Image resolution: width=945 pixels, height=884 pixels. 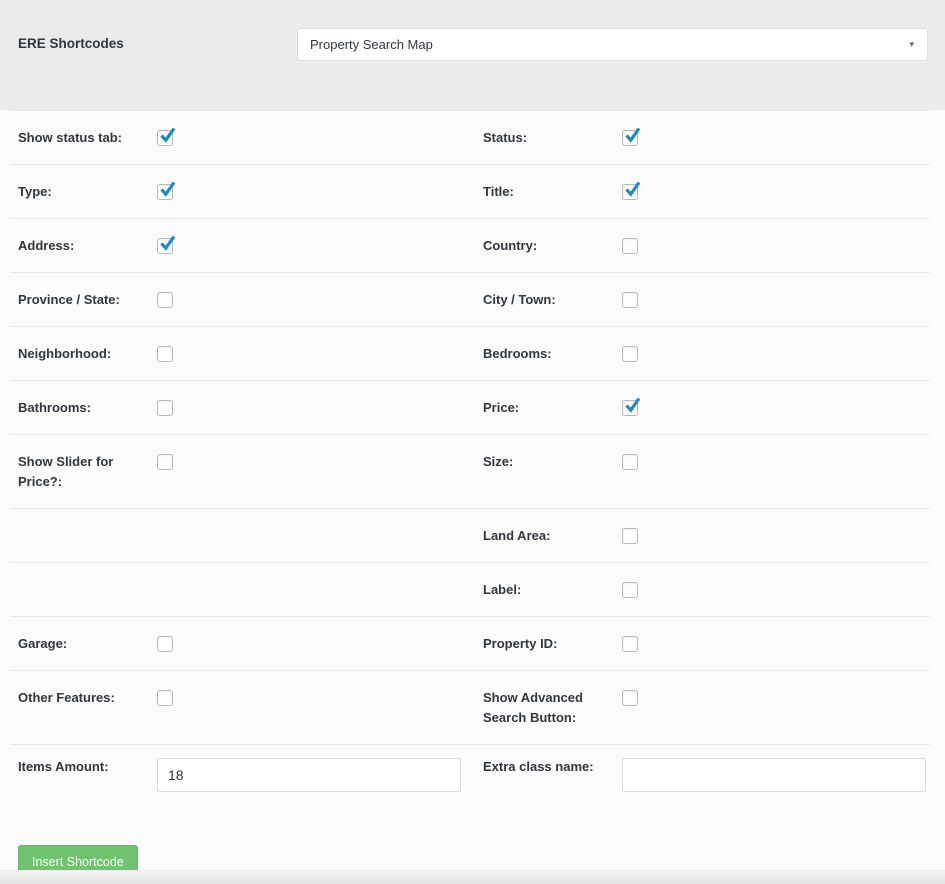 What do you see at coordinates (517, 535) in the screenshot?
I see `field-label-land-area: Land Area:` at bounding box center [517, 535].